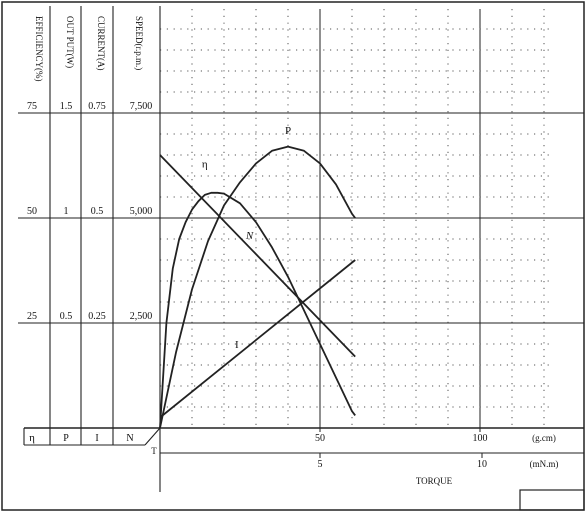  What do you see at coordinates (96, 438) in the screenshot?
I see `symbol-i: I` at bounding box center [96, 438].